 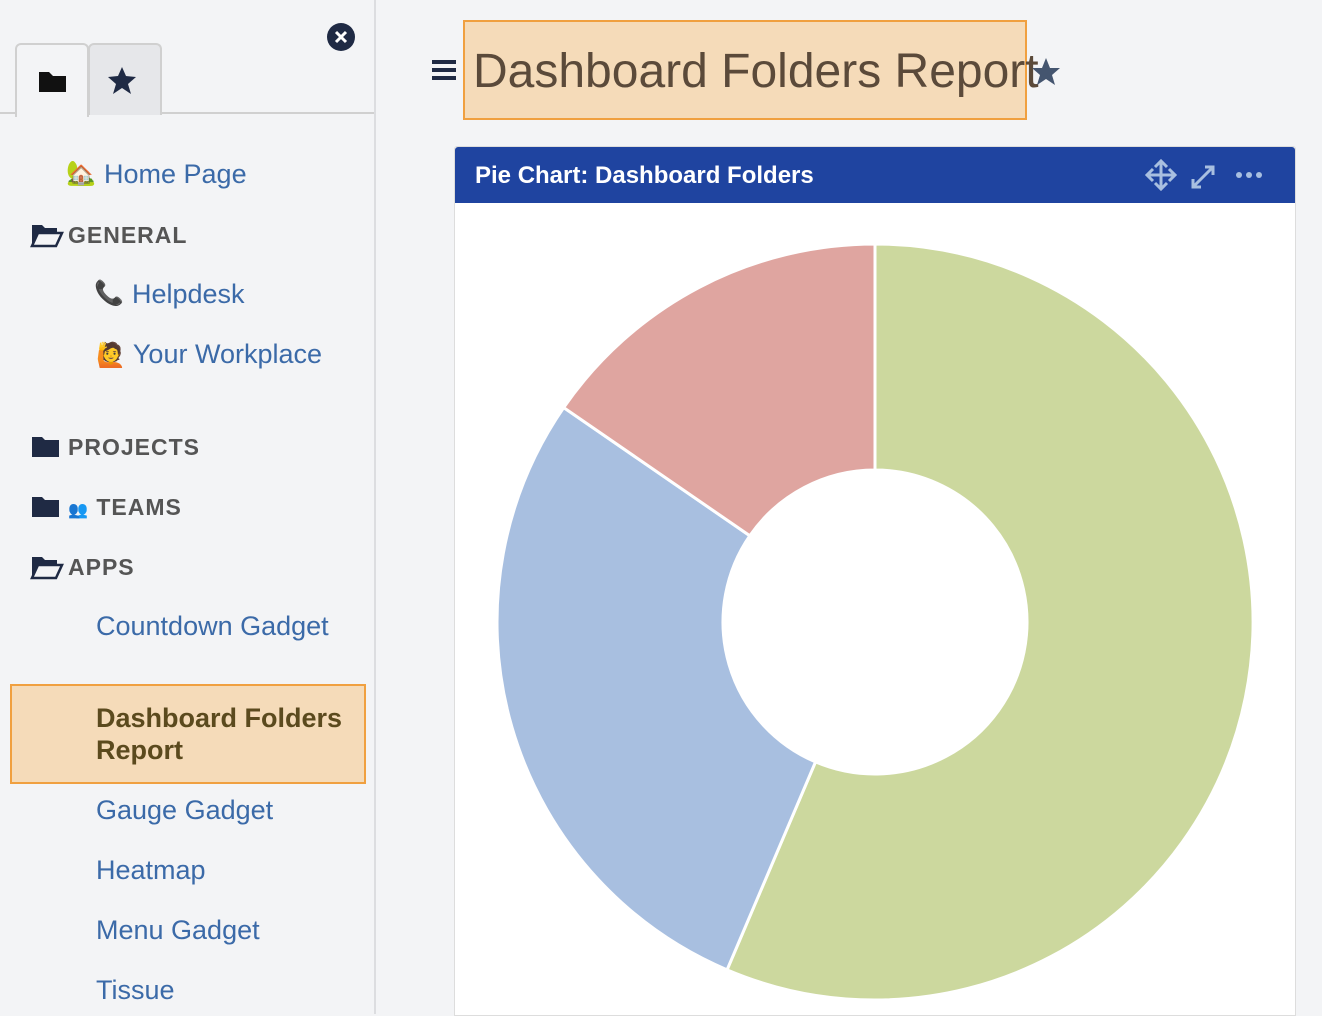 What do you see at coordinates (218, 567) in the screenshot?
I see `nav-section: APPS` at bounding box center [218, 567].